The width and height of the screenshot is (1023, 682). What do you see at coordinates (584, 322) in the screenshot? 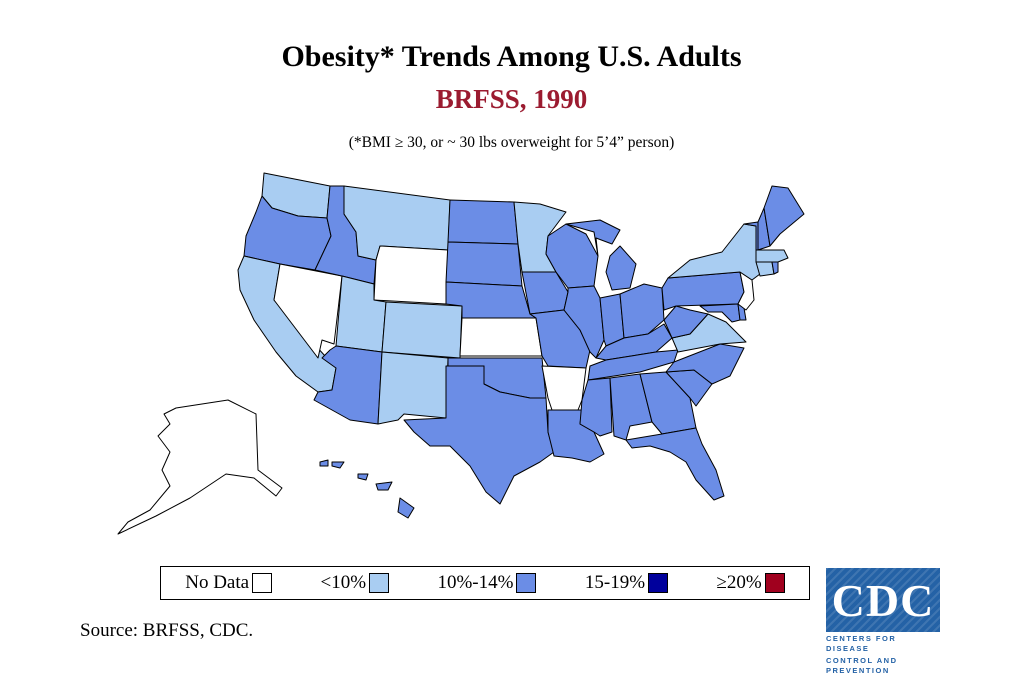
I see `state-IL` at bounding box center [584, 322].